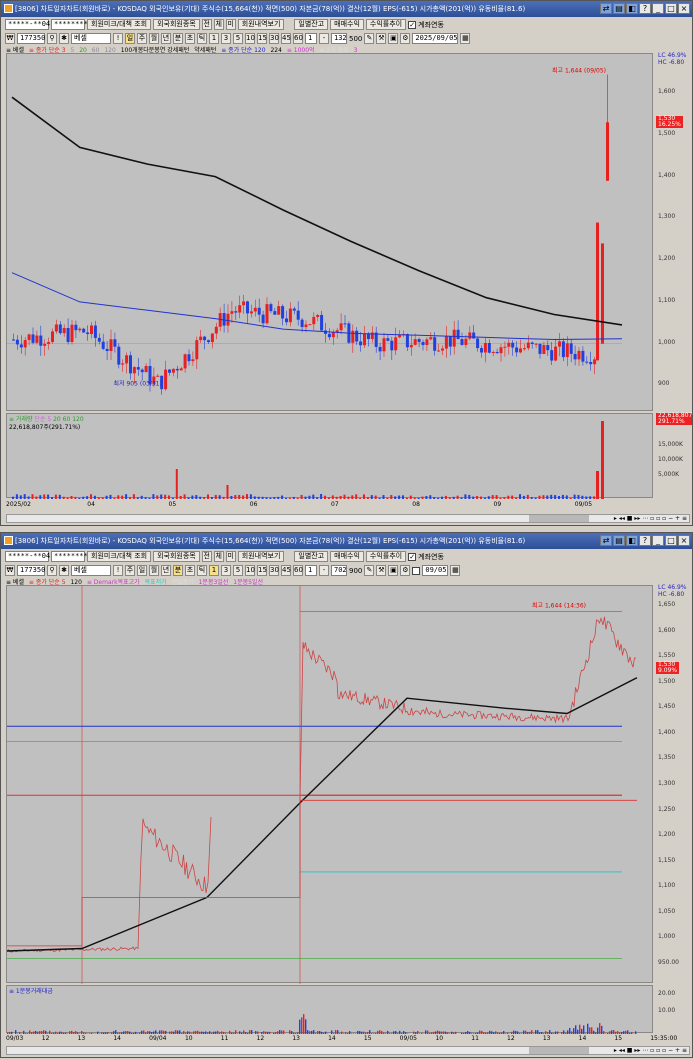 This screenshot has height=1060, width=693. What do you see at coordinates (154, 38) in the screenshot?
I see `period-month: 월` at bounding box center [154, 38].